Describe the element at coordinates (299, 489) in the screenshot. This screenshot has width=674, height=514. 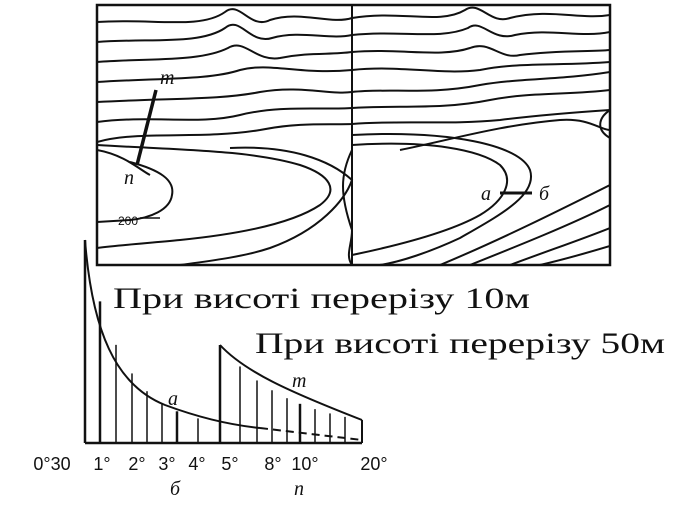
I see `section-label: п` at that location.